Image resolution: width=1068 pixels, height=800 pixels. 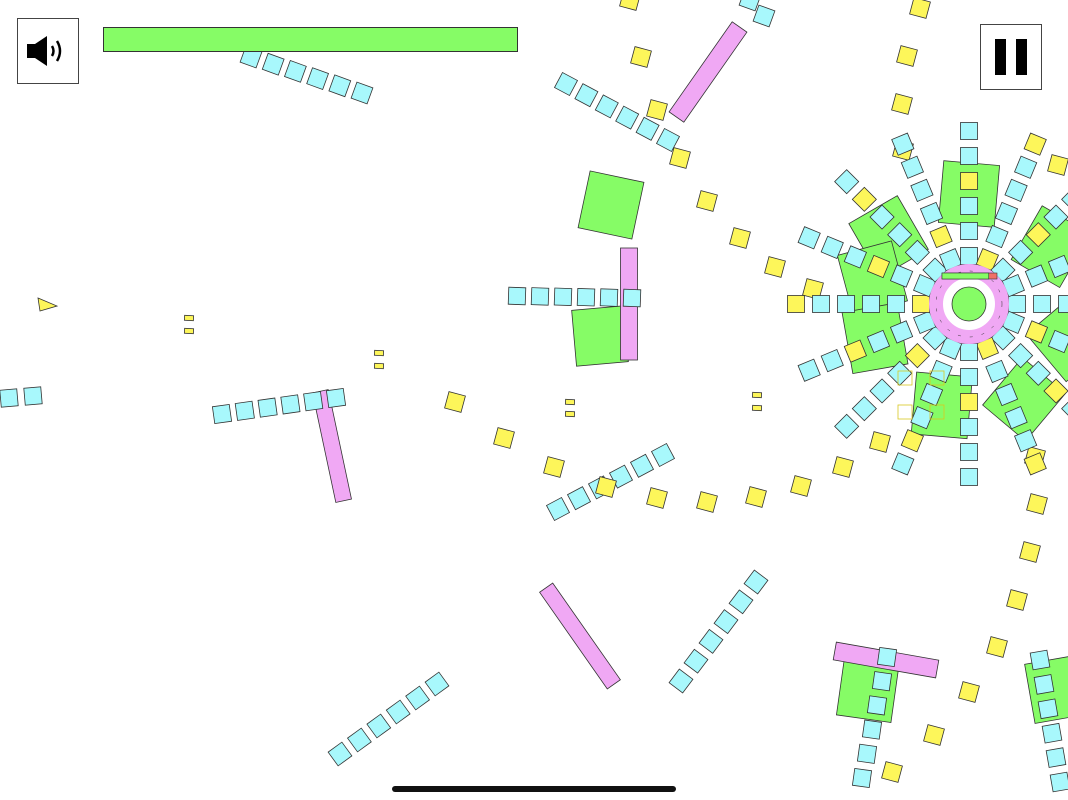 I want to click on home-indicator, so click(x=534, y=789).